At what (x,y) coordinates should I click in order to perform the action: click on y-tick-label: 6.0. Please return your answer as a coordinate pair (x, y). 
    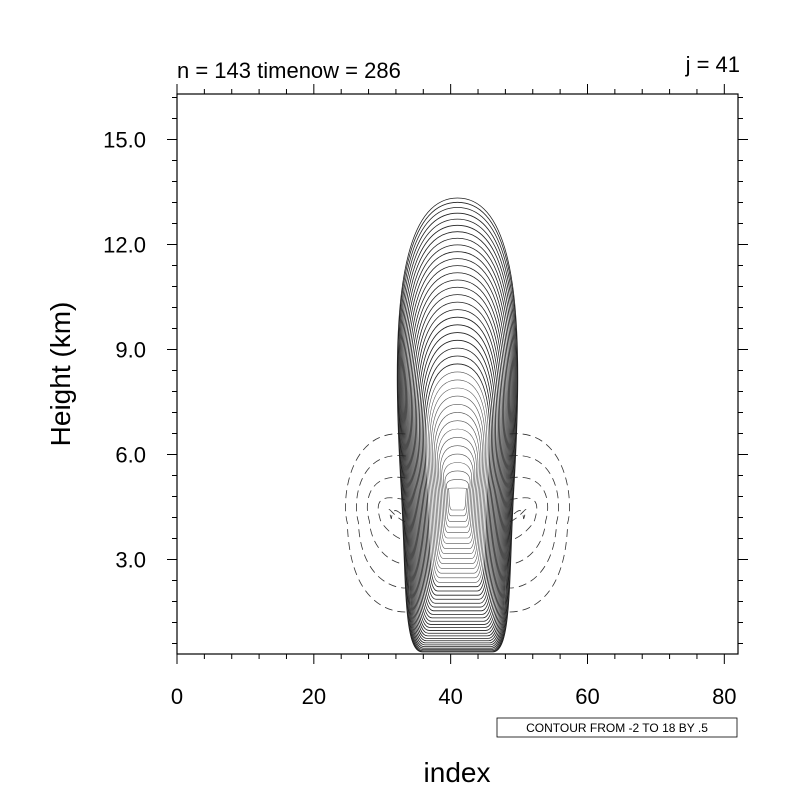
    Looking at the image, I should click on (130, 455).